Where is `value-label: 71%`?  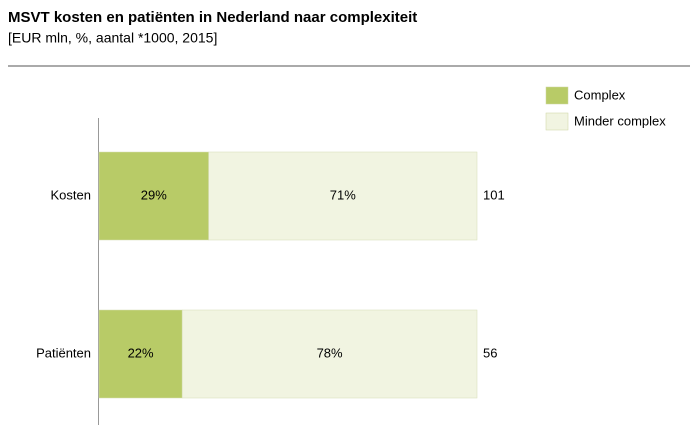
value-label: 71% is located at coordinates (343, 194).